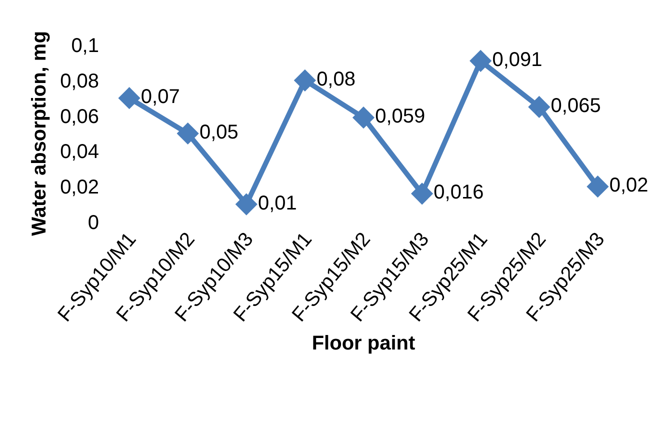 The image size is (672, 446). Describe the element at coordinates (160, 97) in the screenshot. I see `data-label: 0,07` at that location.